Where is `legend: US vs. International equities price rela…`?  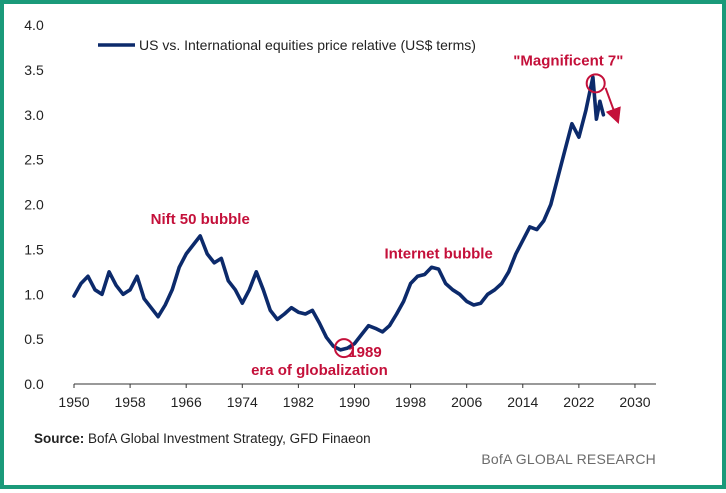
legend: US vs. International equities price rela… is located at coordinates (287, 45).